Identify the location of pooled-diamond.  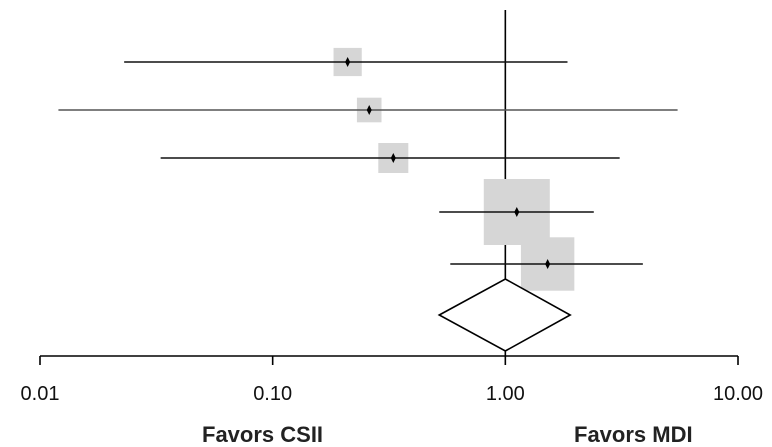
(504, 315).